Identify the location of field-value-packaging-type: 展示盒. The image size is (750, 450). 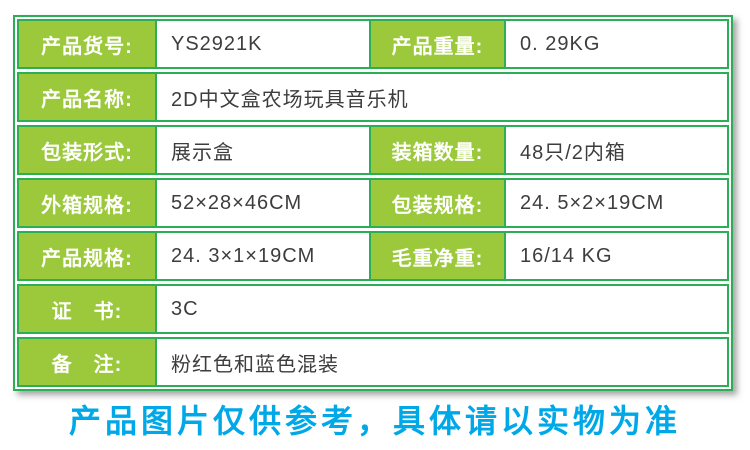
(263, 150).